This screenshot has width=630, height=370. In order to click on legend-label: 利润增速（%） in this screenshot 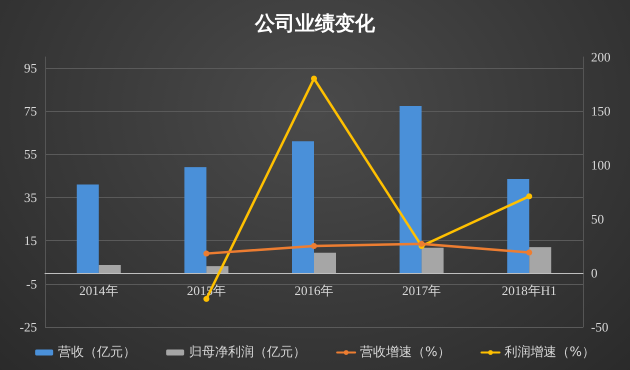, I will do `click(549, 352)`.